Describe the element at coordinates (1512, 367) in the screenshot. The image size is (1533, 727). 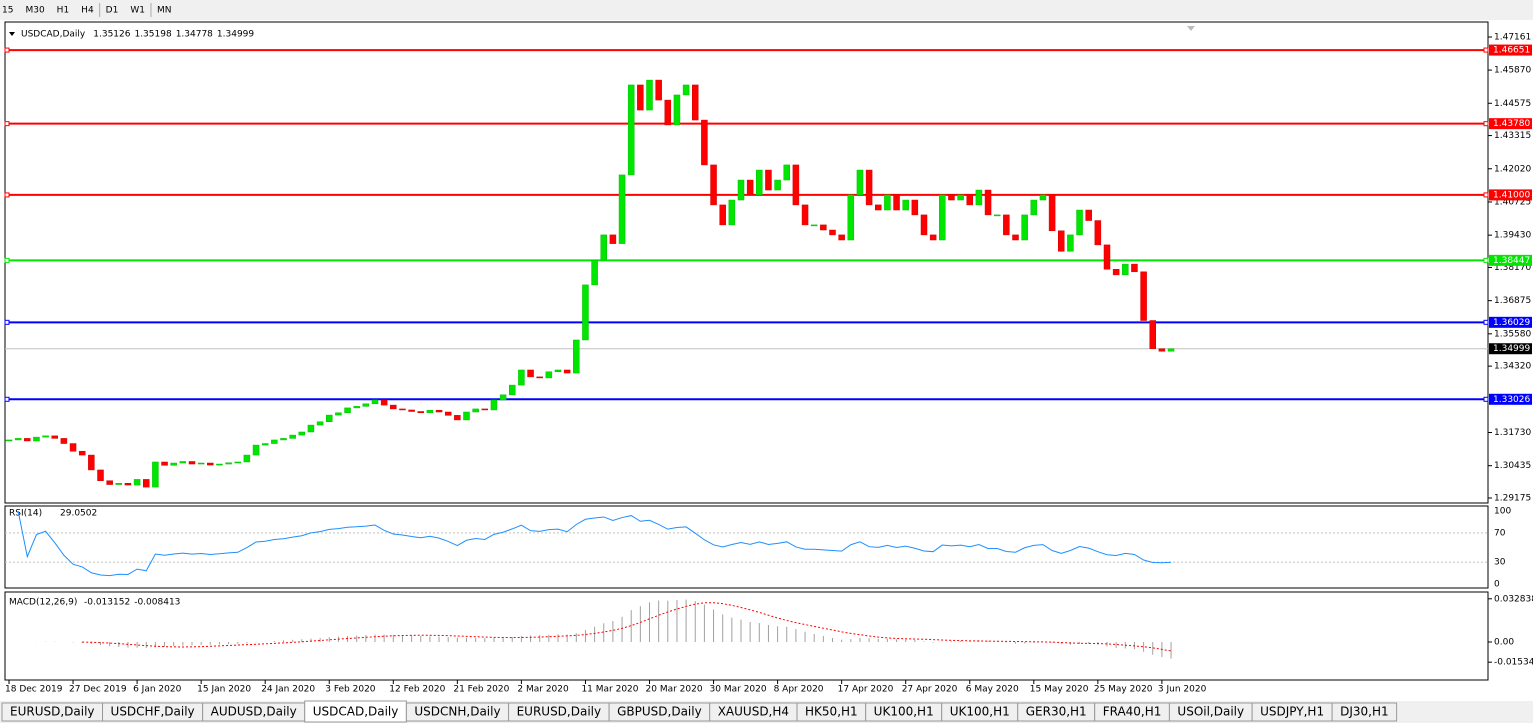
I see `y-tick-label: 1.34320` at that location.